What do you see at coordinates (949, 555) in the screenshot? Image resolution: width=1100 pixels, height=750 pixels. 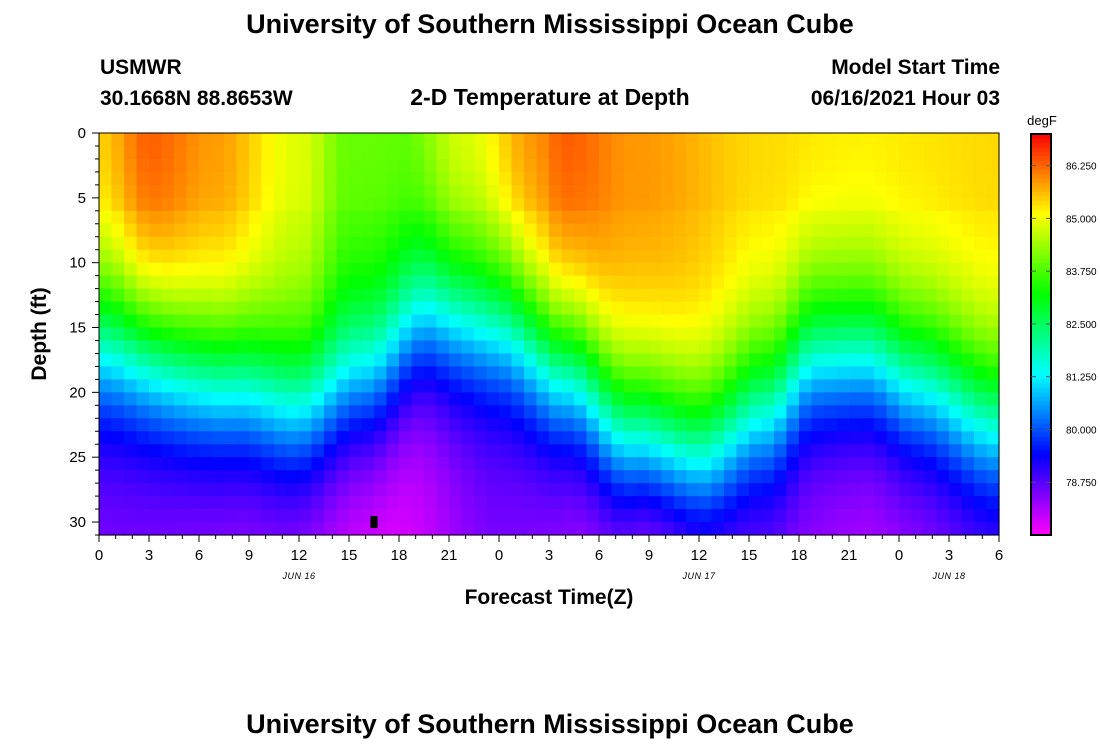 I see `x-tick-label: 3` at bounding box center [949, 555].